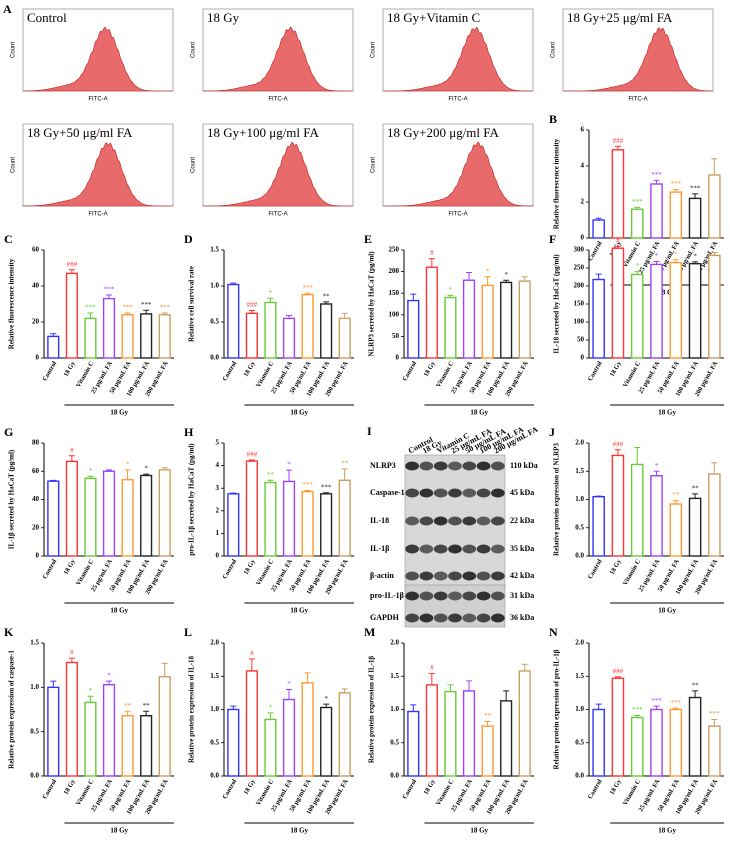 Image resolution: width=730 pixels, height=845 pixels. What do you see at coordinates (372, 710) in the screenshot?
I see `y-axis-label: Relative protein expression of IL-1β` at bounding box center [372, 710].